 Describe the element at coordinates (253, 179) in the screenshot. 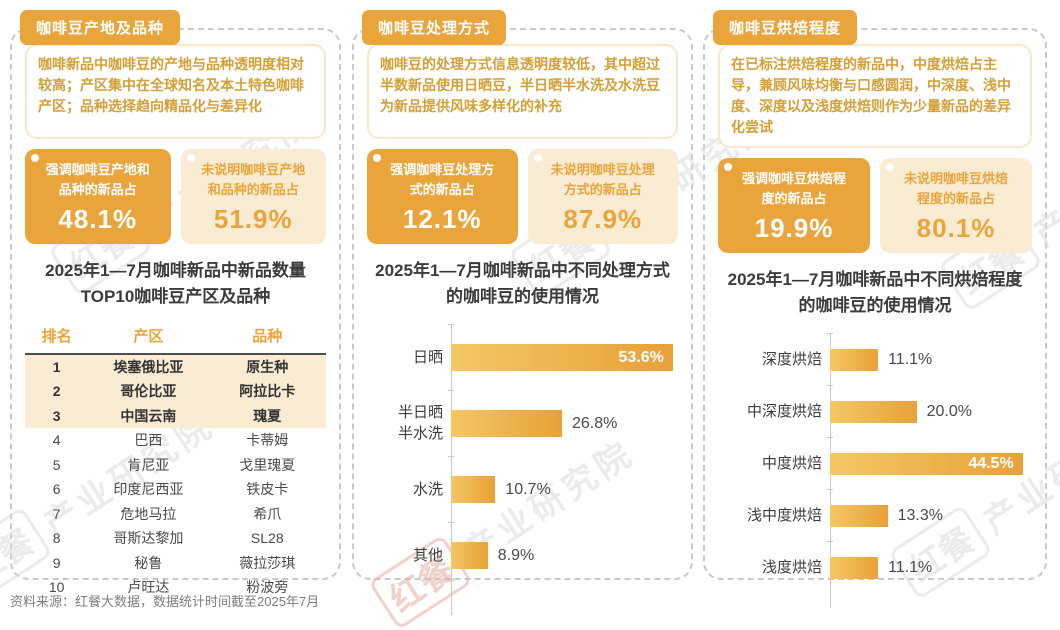

I see `stat-label: 未说明咖啡豆产地和品种的新品占` at that location.